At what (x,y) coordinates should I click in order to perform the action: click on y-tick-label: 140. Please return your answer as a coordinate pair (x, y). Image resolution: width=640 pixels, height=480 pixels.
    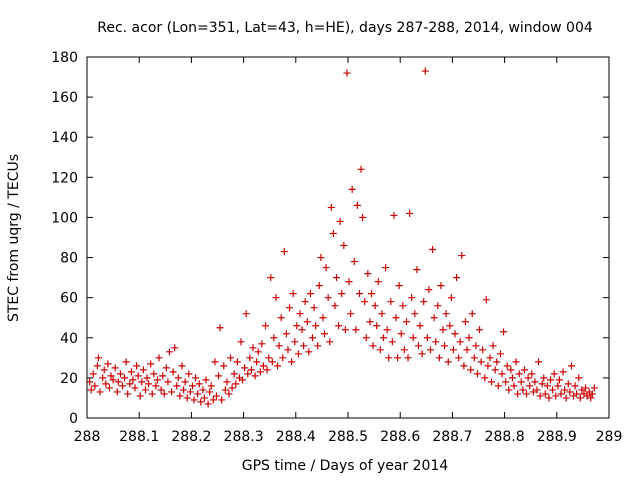
    Looking at the image, I should click on (64, 138).